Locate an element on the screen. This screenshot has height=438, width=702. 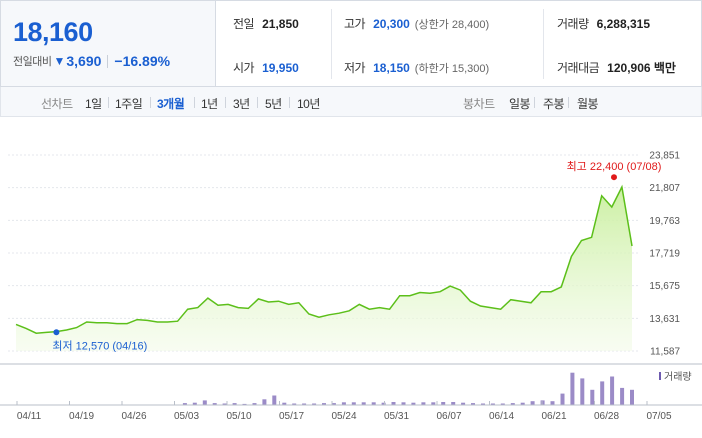
change-amount: 3,690 is located at coordinates (84, 61).